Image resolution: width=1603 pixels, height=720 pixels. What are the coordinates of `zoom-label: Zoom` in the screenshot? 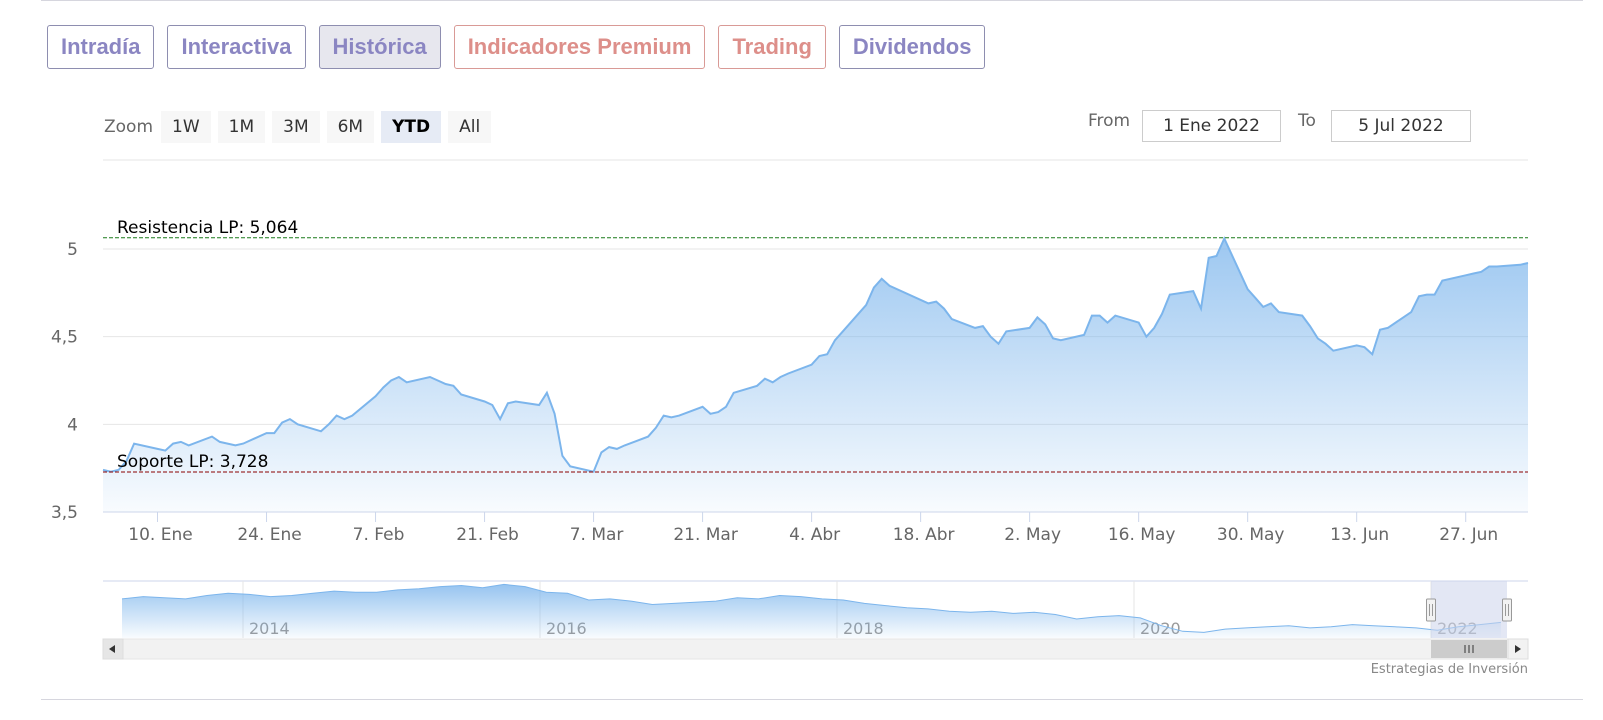 It's located at (129, 127).